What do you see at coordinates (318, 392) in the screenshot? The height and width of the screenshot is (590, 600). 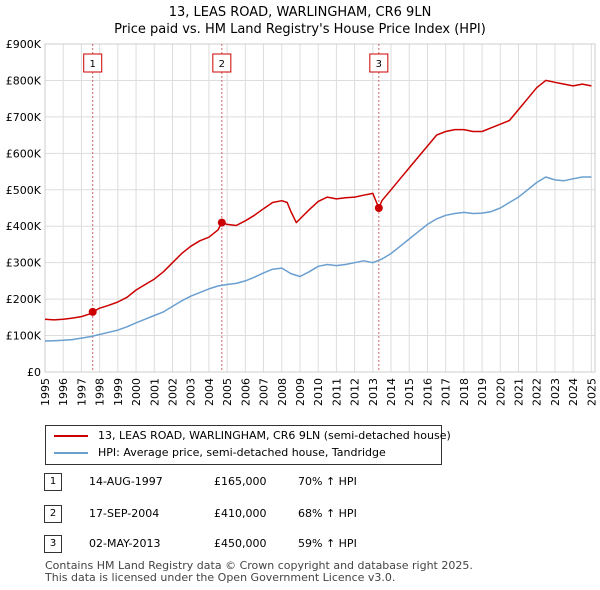 I see `x-tick-label: 2010` at bounding box center [318, 392].